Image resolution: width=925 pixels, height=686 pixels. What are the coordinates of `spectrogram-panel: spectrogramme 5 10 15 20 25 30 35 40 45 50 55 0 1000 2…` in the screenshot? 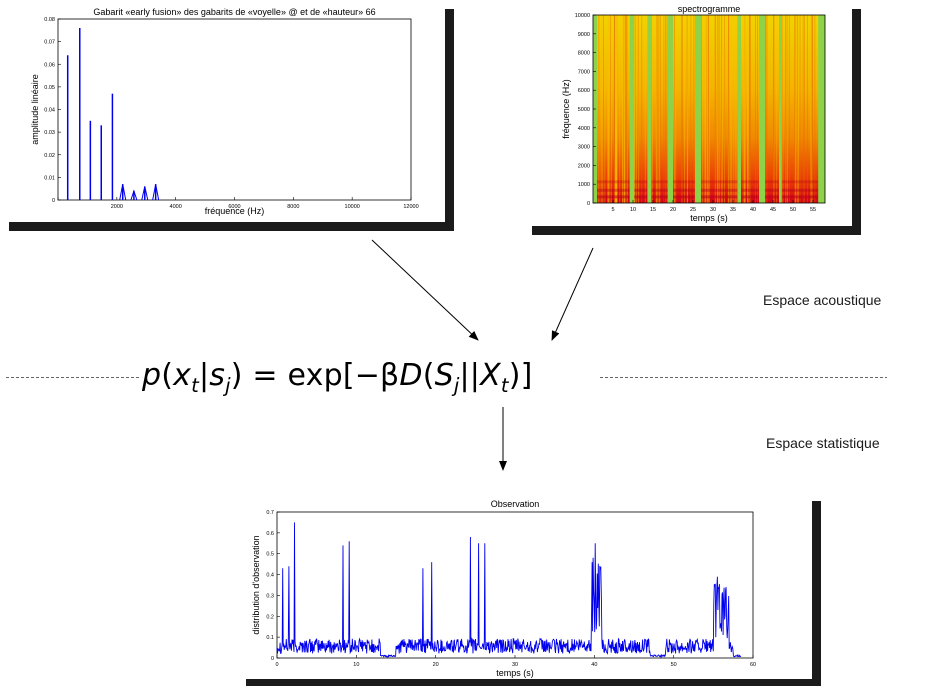 It's located at (687, 113).